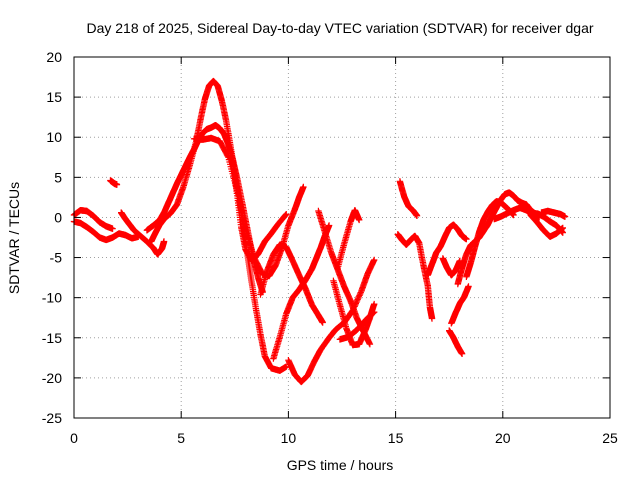  What do you see at coordinates (52, 378) in the screenshot?
I see `y-tick-label: -20` at bounding box center [52, 378].